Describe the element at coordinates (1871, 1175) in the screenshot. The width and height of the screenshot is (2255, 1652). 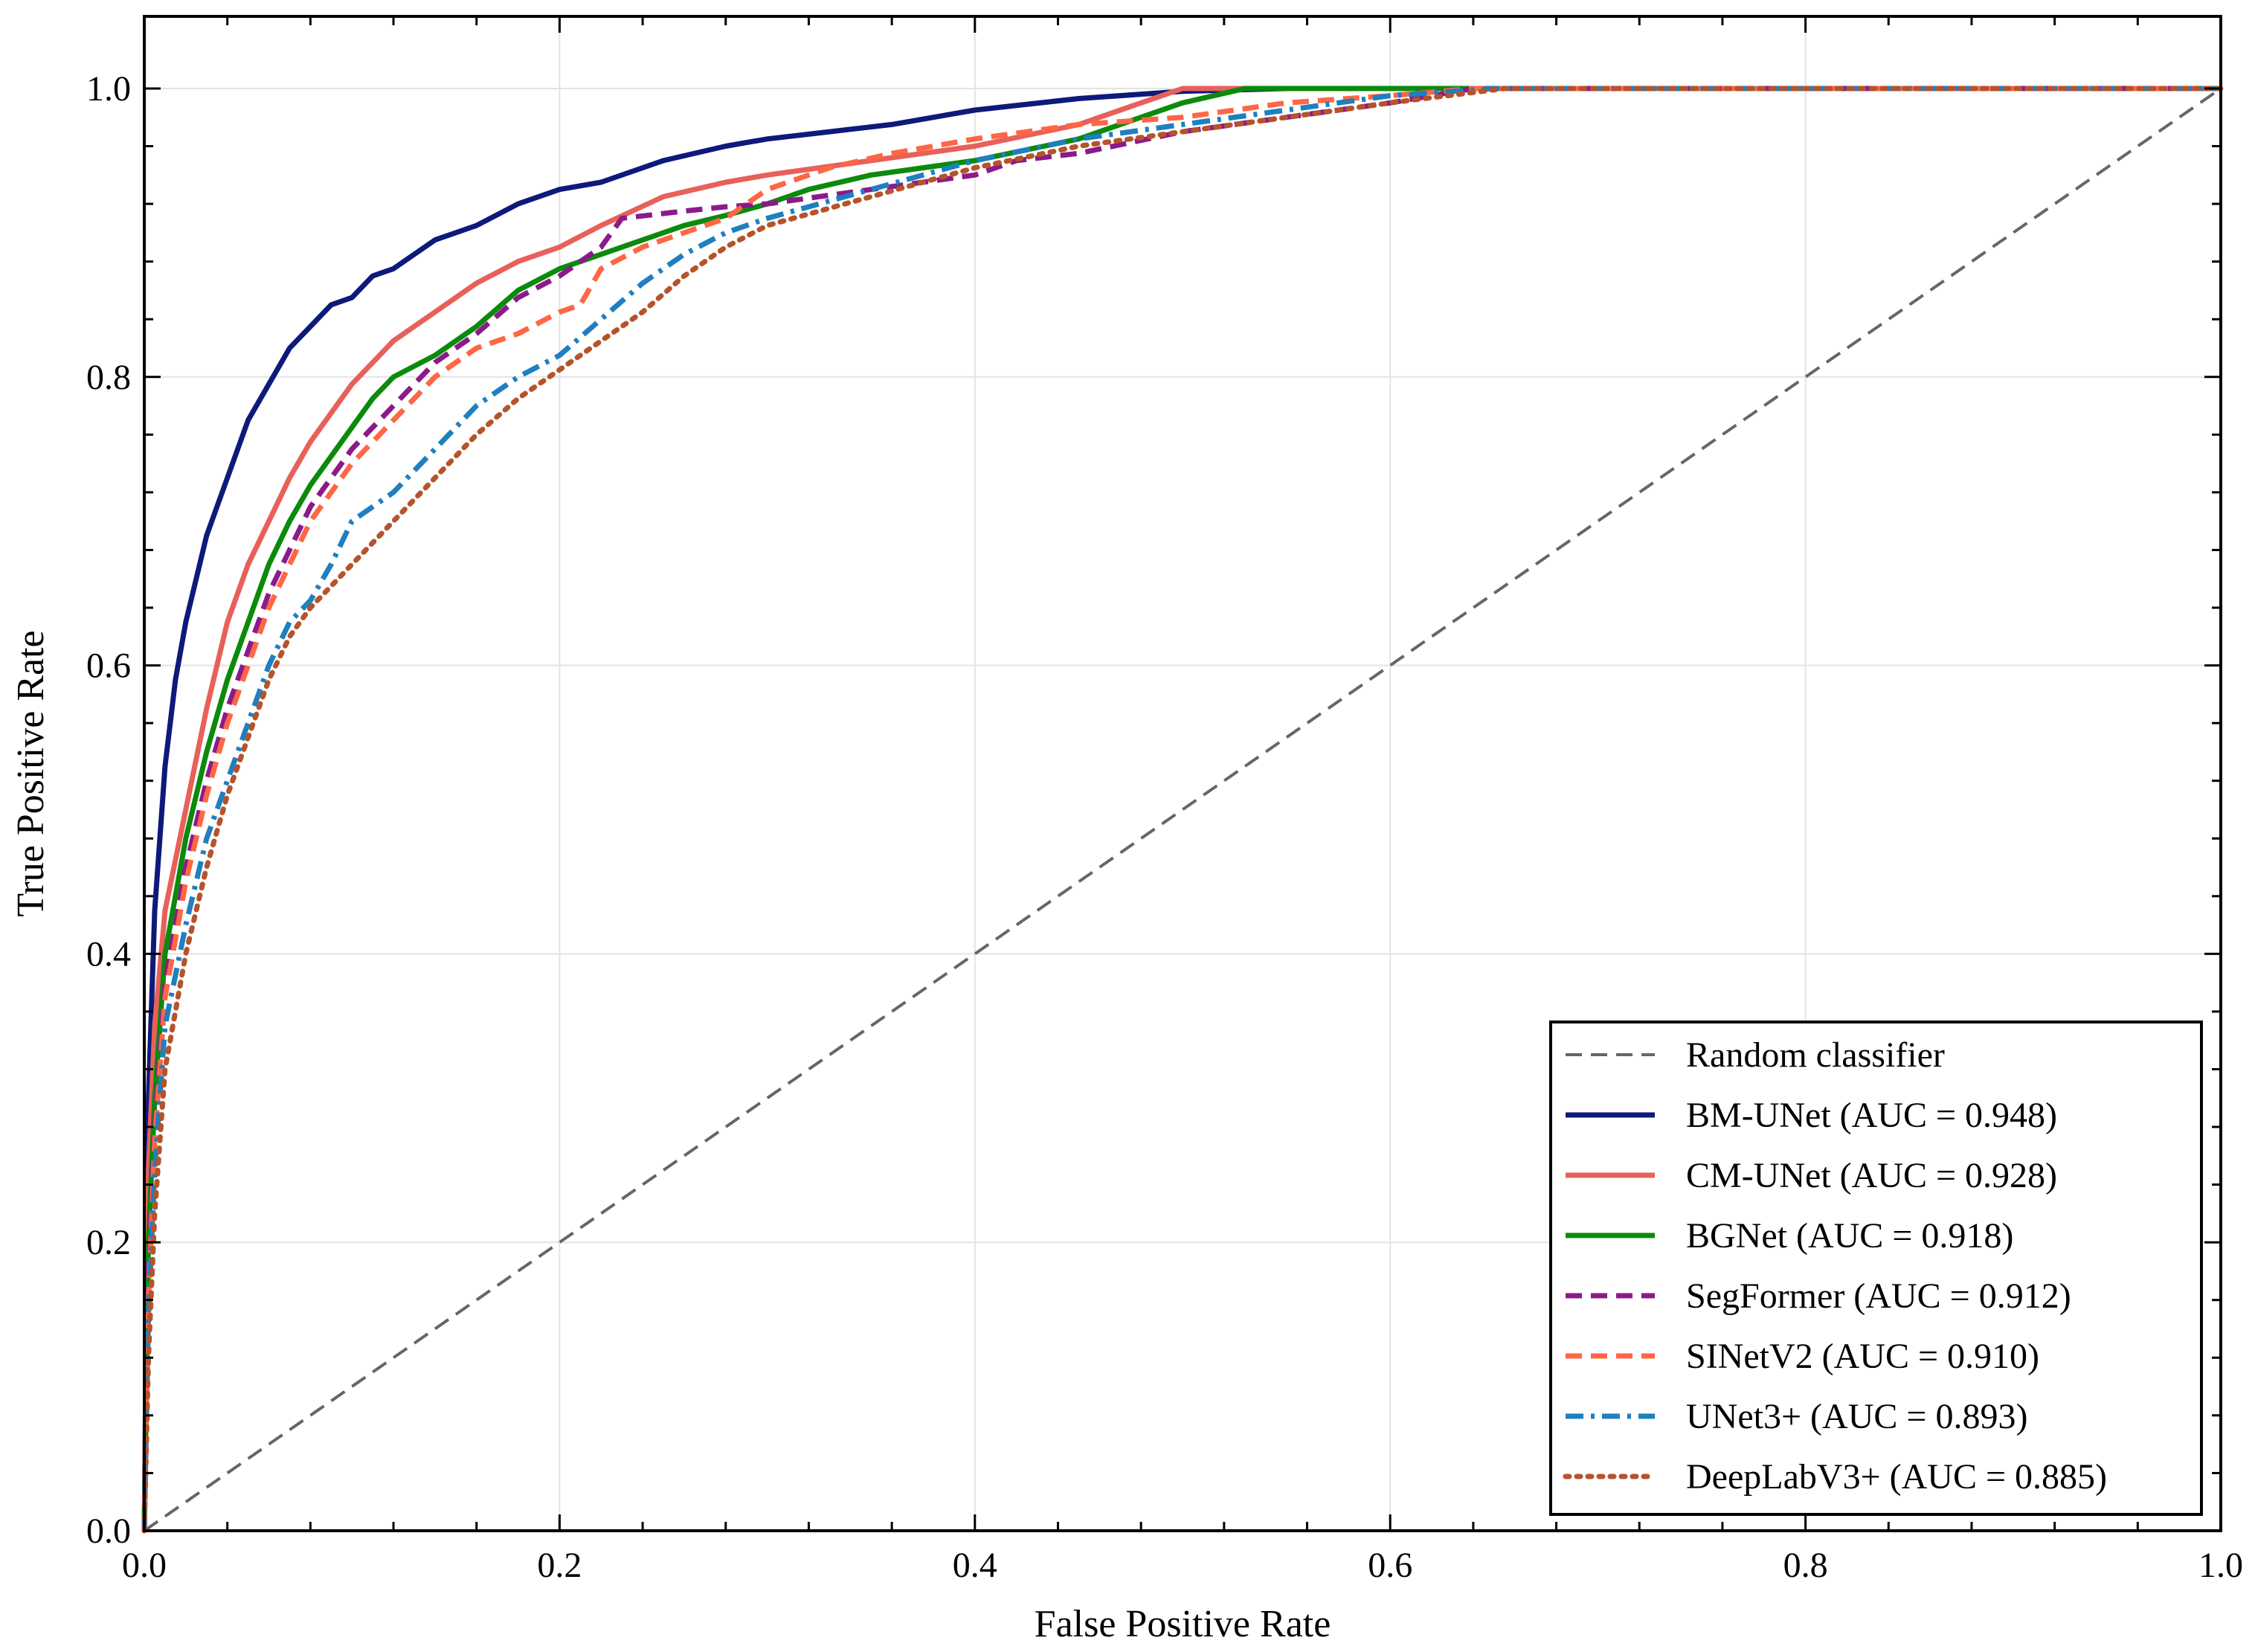
I see `legend-label: CM-UNet (AUC = 0.928)` at that location.